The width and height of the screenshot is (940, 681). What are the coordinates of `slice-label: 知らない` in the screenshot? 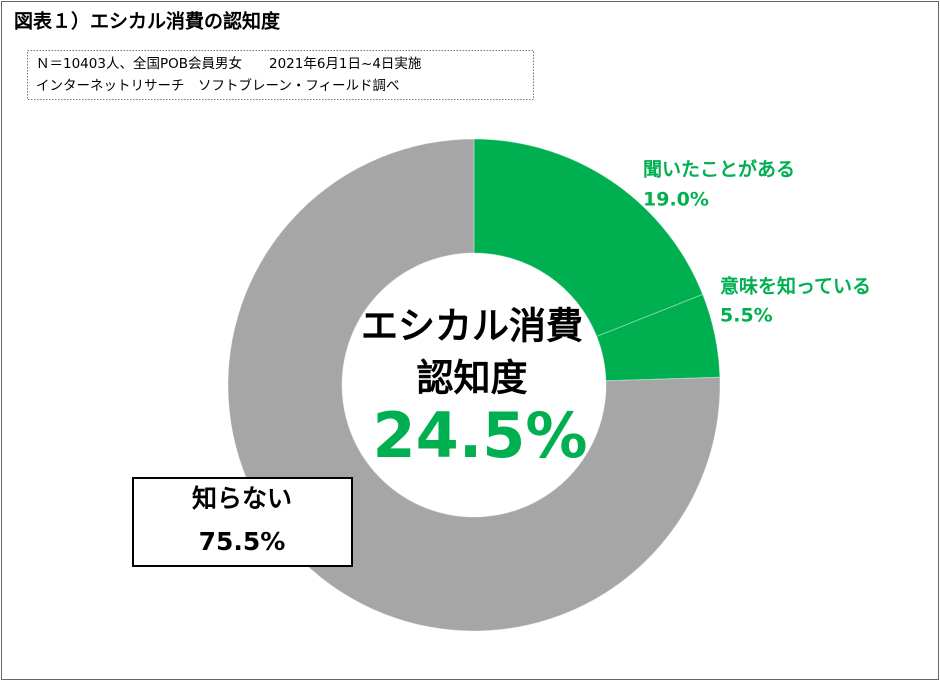 It's located at (242, 498).